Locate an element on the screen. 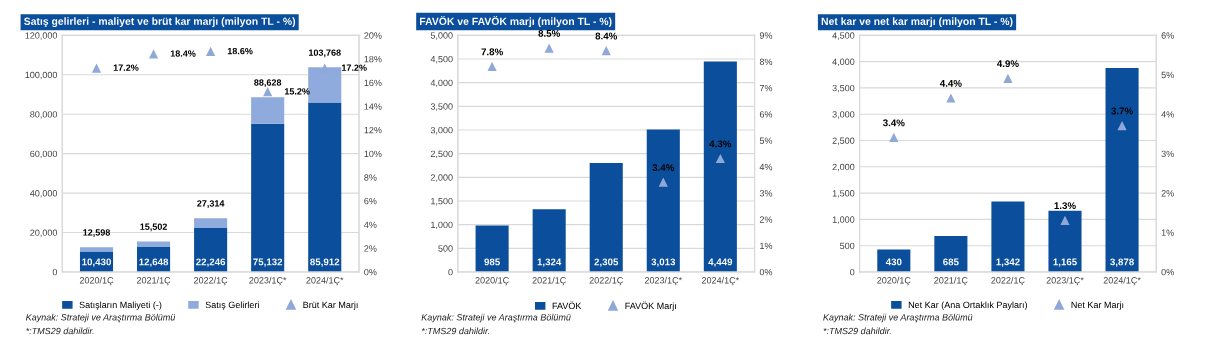 The height and width of the screenshot is (343, 1221). x-tick-label: 2022/1Ç is located at coordinates (606, 281).